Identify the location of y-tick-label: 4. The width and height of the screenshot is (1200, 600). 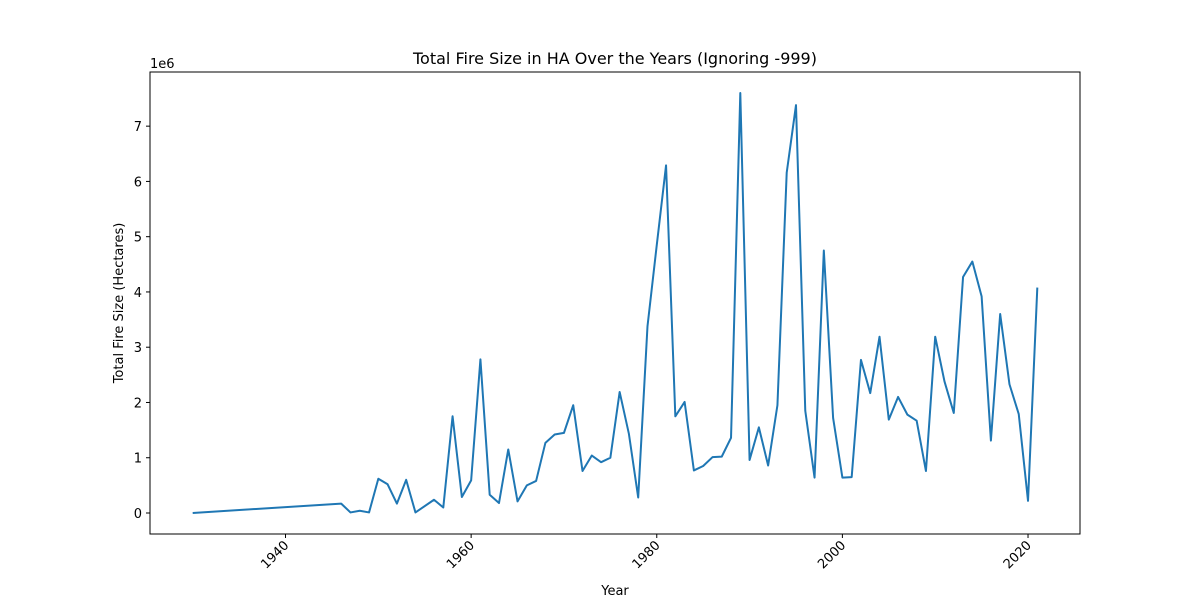
(138, 293).